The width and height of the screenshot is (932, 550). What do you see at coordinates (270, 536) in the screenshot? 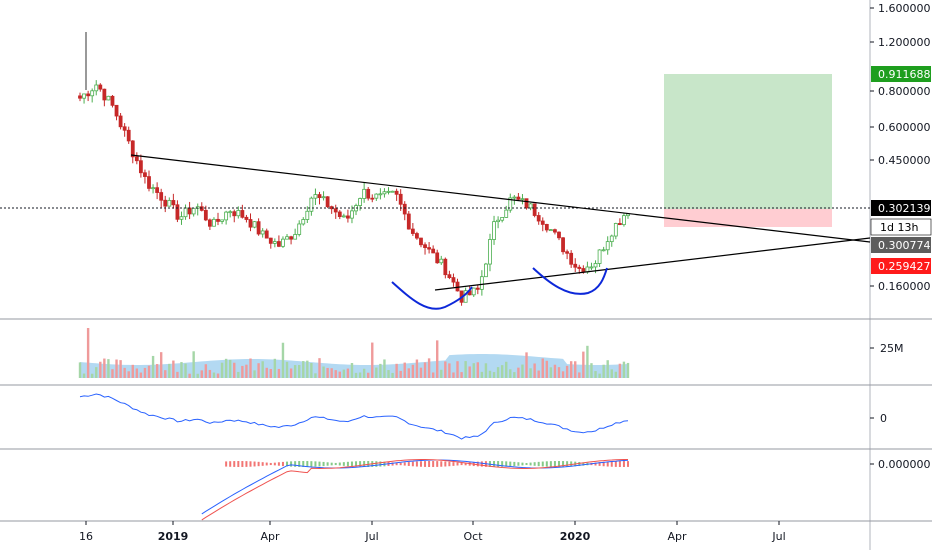
I see `time-tick: Apr` at bounding box center [270, 536].